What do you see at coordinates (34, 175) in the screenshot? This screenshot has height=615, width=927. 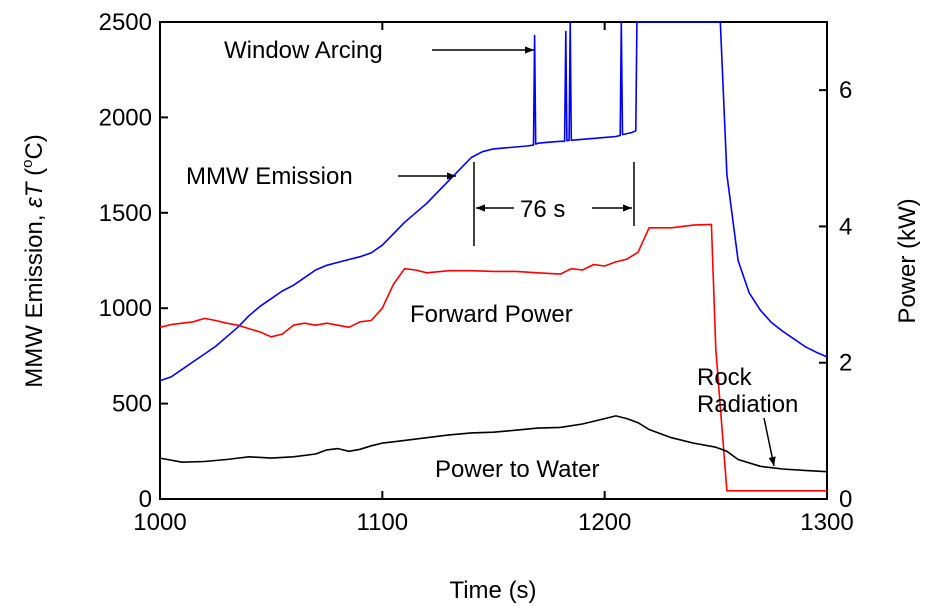 I see `y-axis-title-open: (` at bounding box center [34, 175].